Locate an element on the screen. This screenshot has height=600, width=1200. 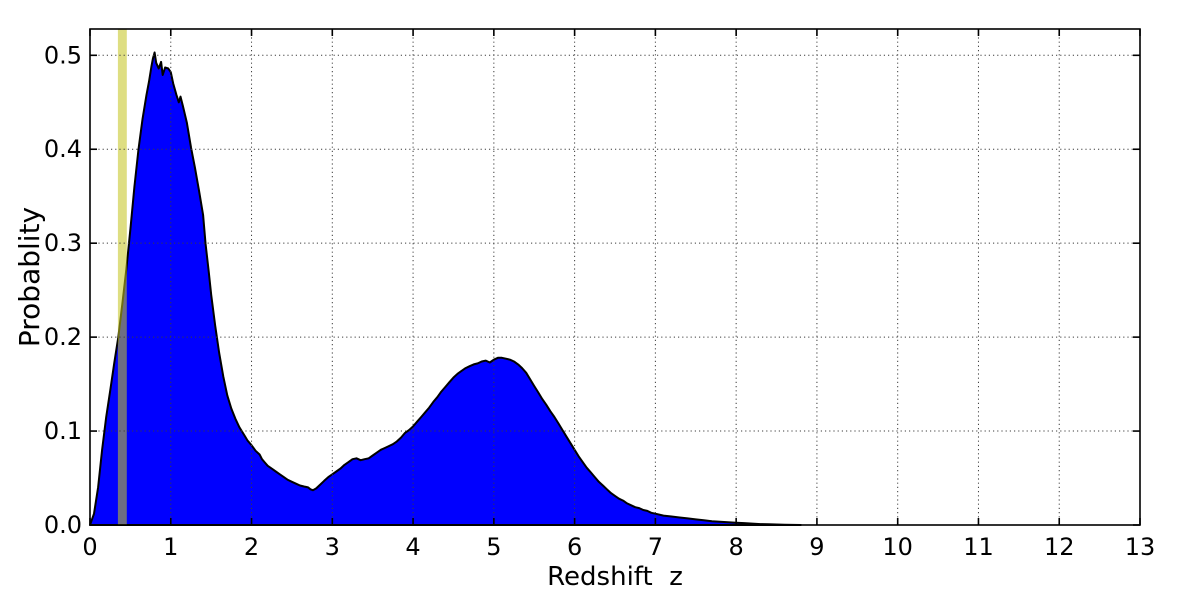
redshift-marker-band is located at coordinates (122, 277).